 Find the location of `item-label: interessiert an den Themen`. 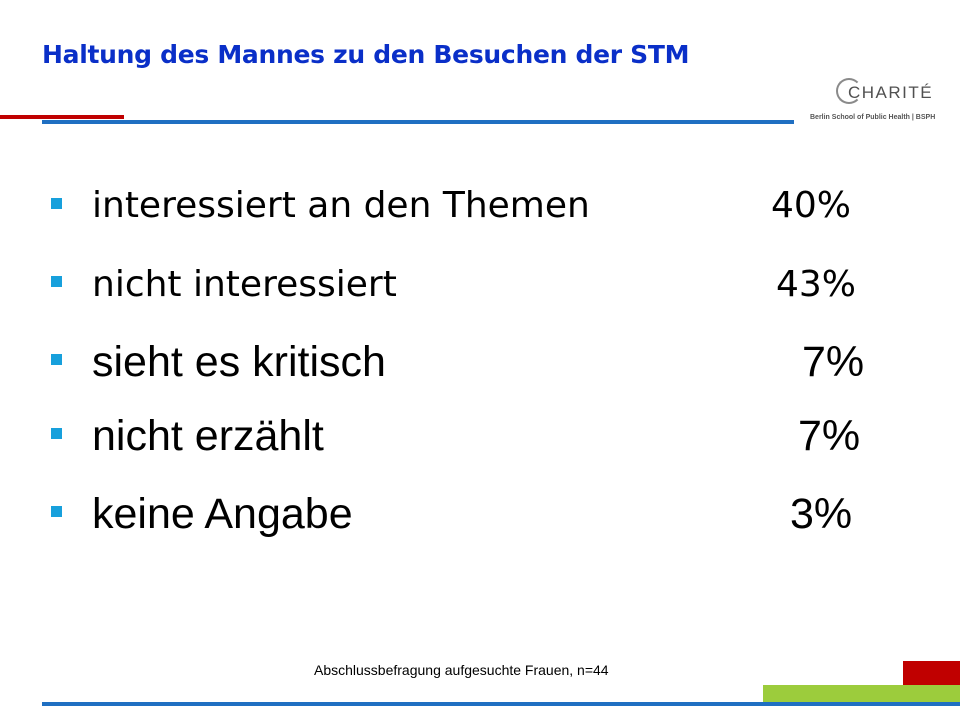

item-label: interessiert an den Themen is located at coordinates (341, 205).